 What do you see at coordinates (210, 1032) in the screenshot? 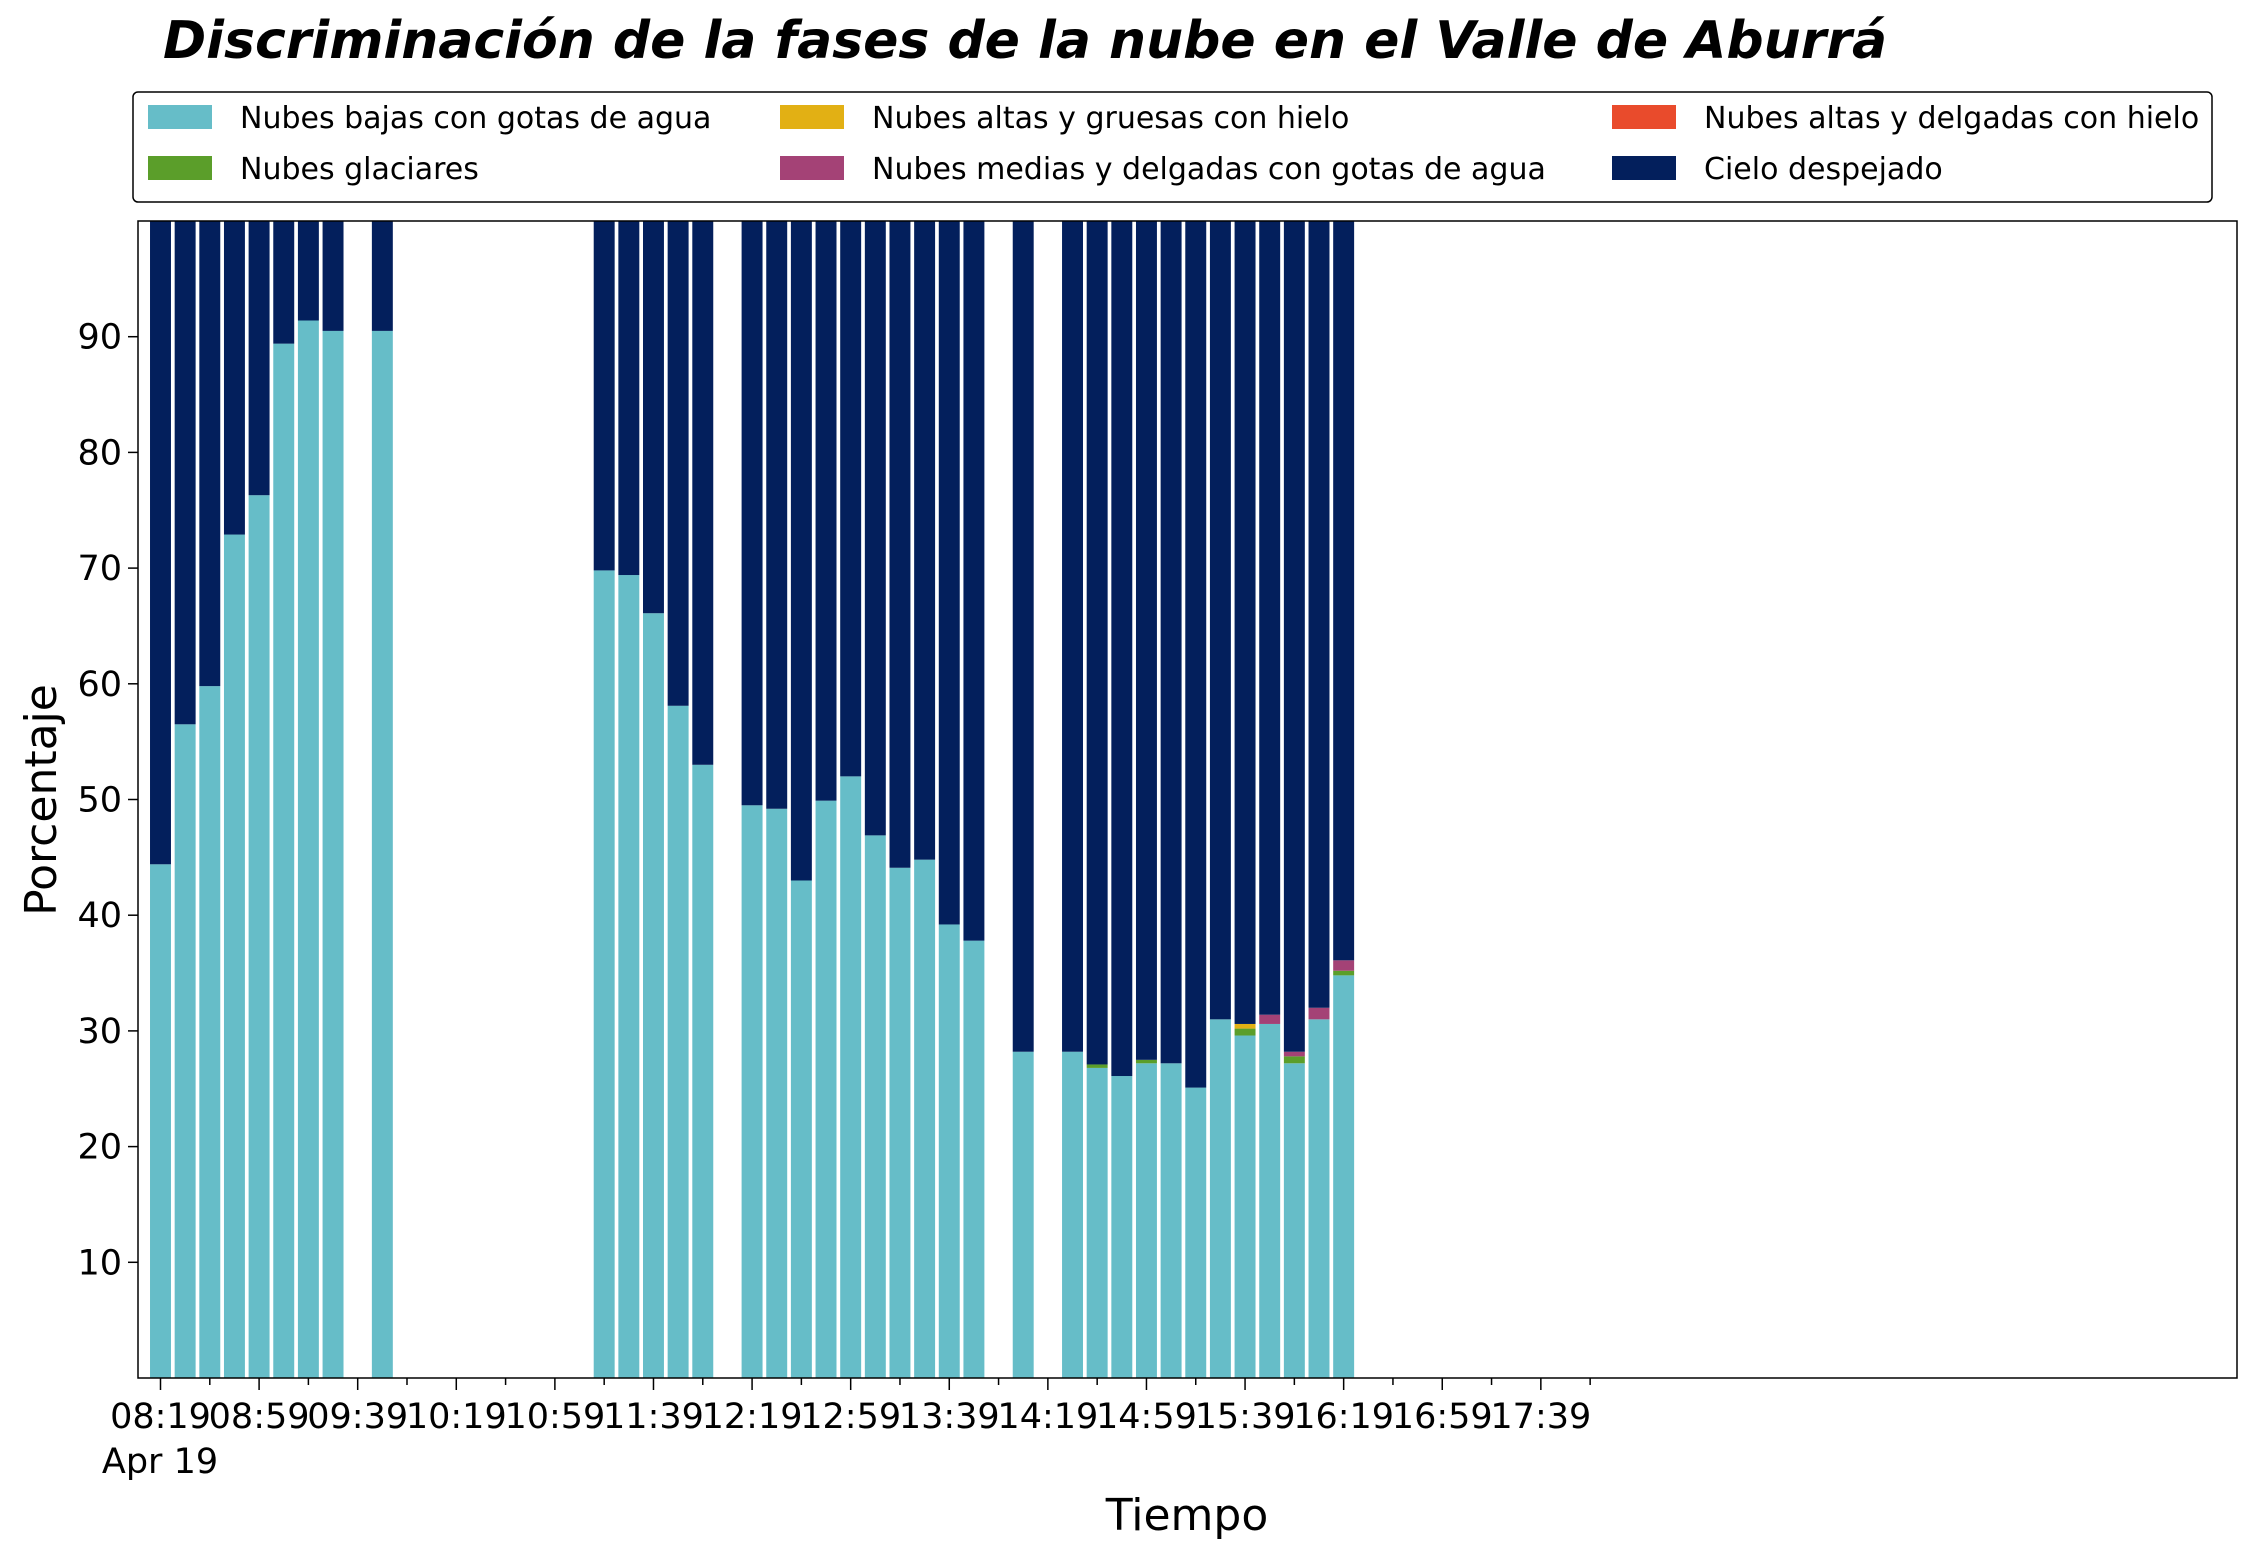
I see `bar-segment-08:39-s0` at bounding box center [210, 1032].